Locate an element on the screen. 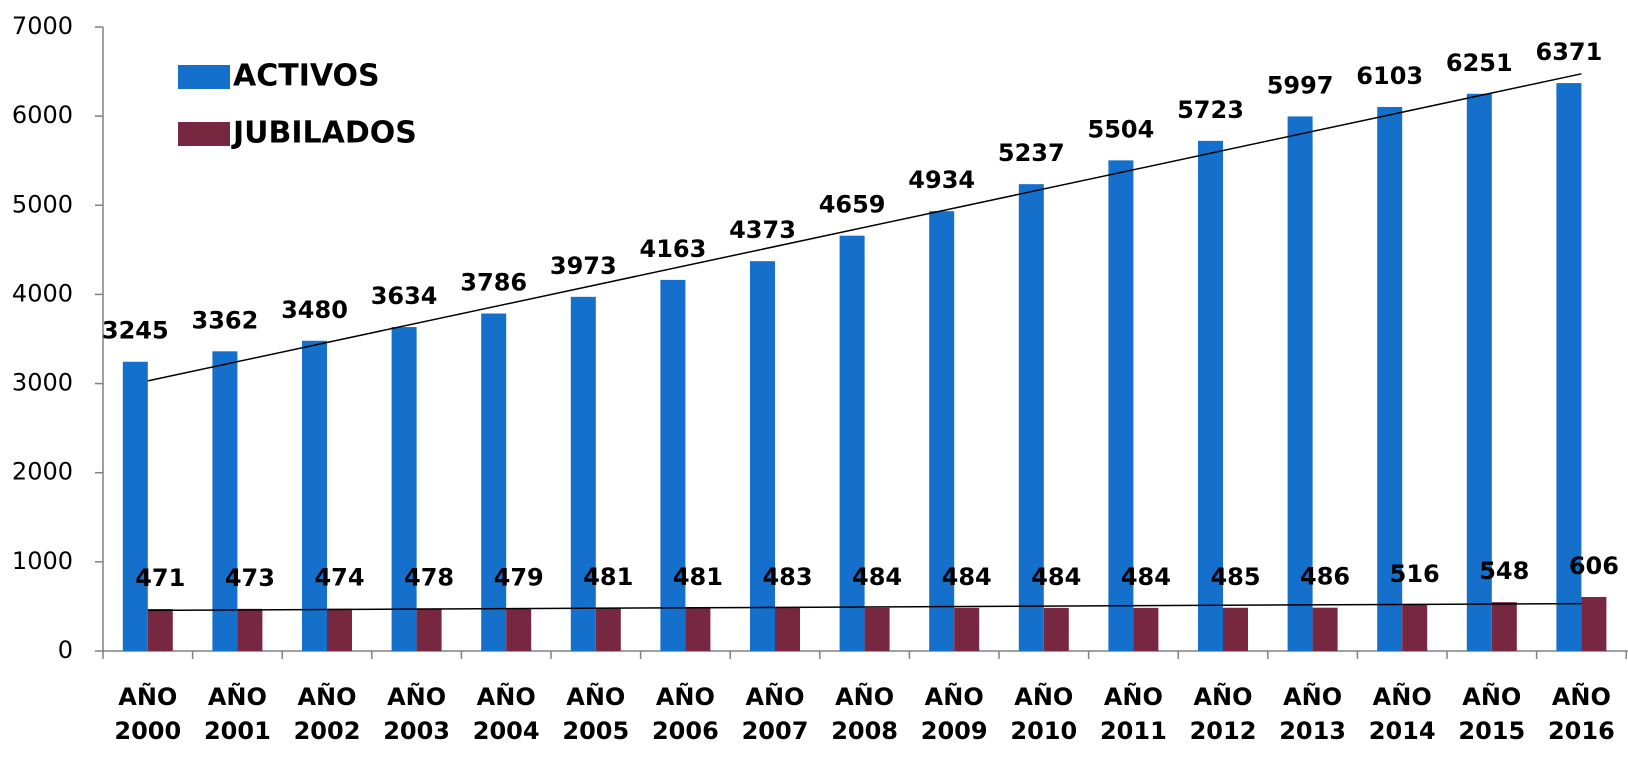 This screenshot has height=778, width=1628. data-label: 606 is located at coordinates (1594, 566).